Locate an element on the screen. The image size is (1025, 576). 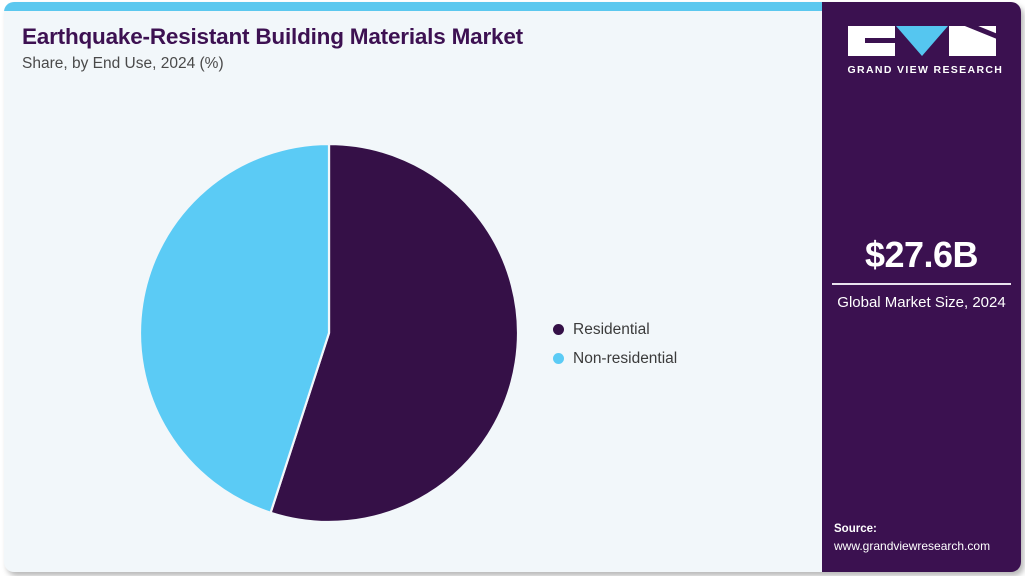
top-accent-bar is located at coordinates (413, 6).